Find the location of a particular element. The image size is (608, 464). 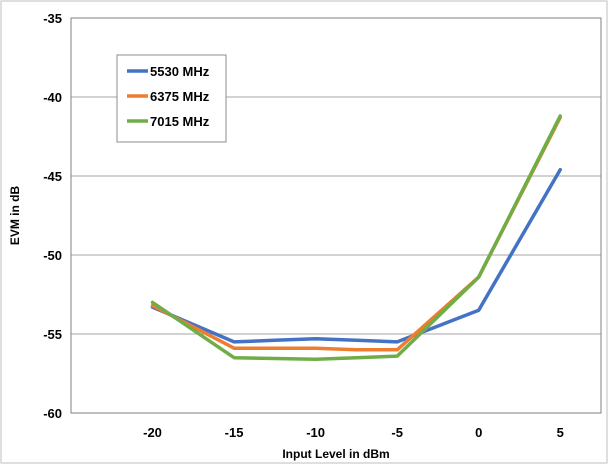

x-axis-ticks: -20 -15 -10 -5 0 5 is located at coordinates (353, 432).